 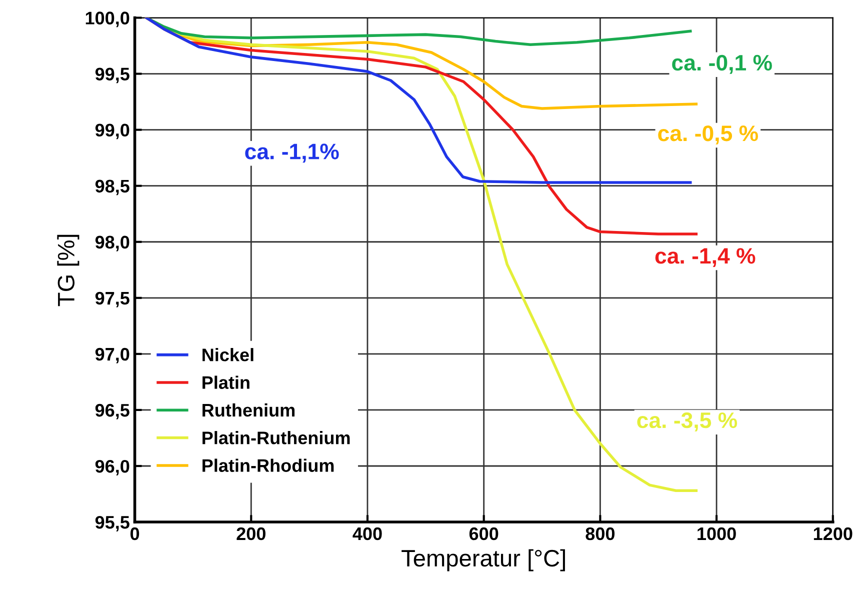 I want to click on y-tick-label: 100,0, so click(x=108, y=20).